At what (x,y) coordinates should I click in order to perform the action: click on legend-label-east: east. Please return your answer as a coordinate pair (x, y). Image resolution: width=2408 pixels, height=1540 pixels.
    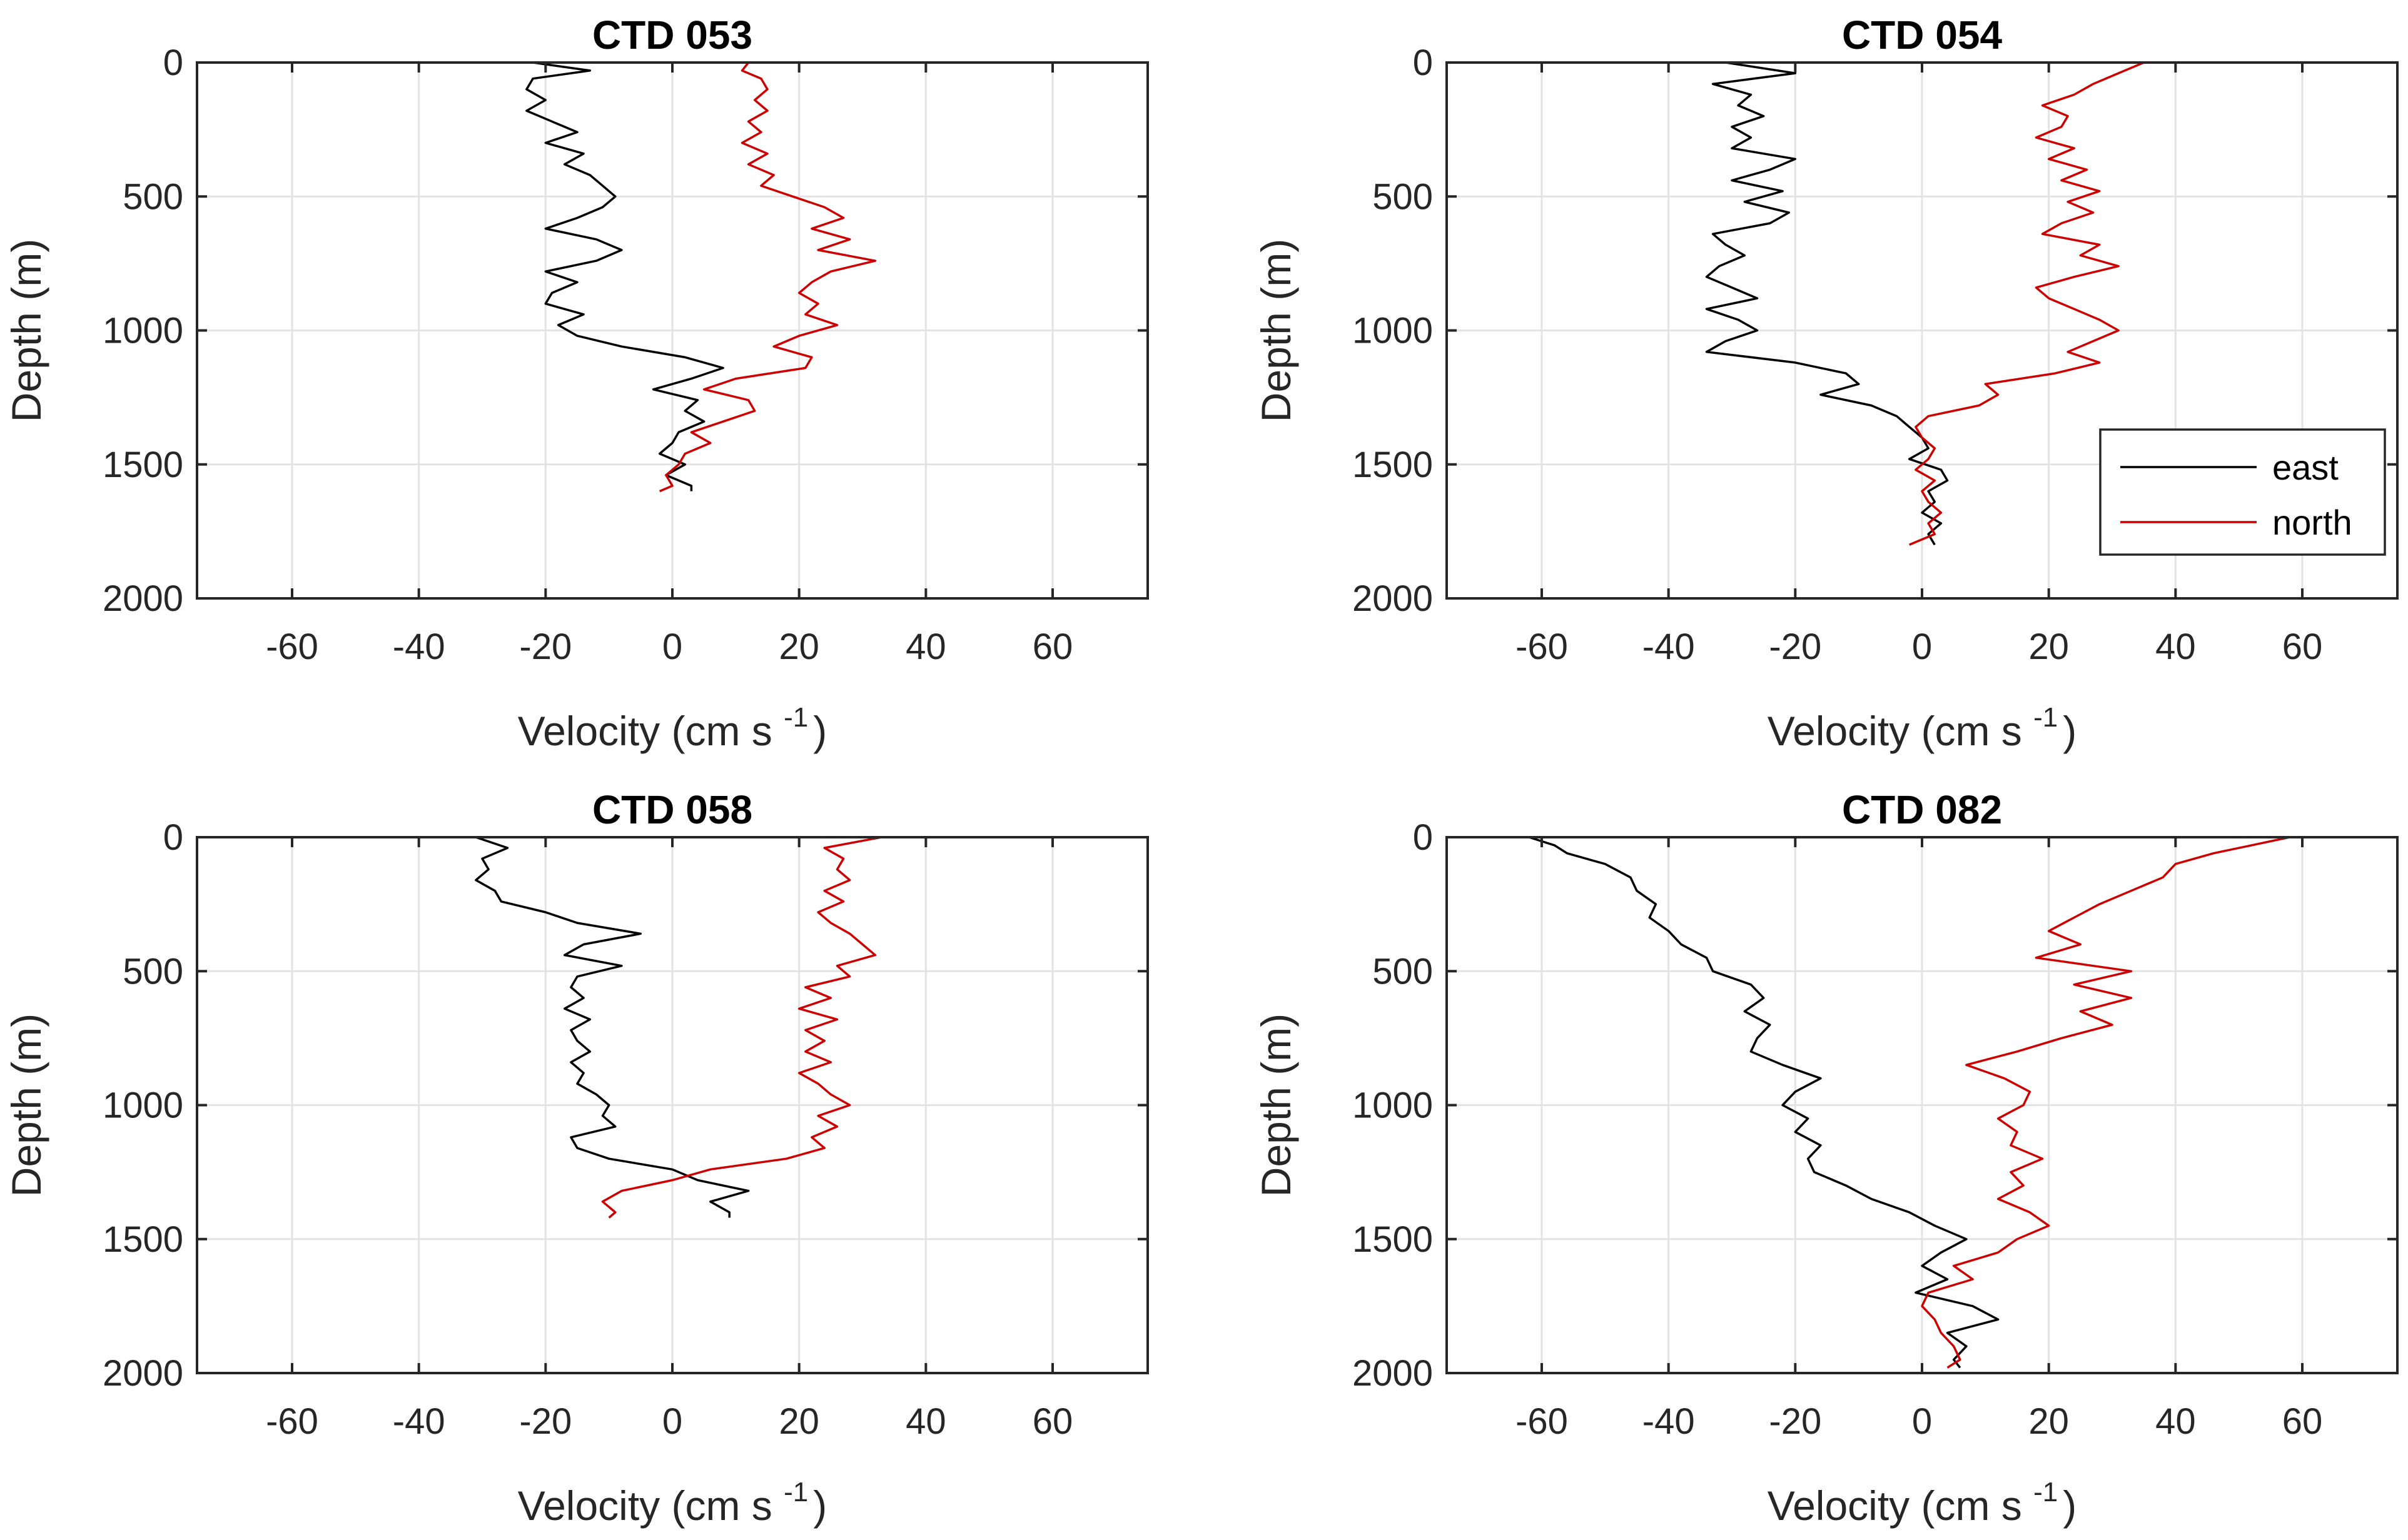
    Looking at the image, I should click on (2305, 467).